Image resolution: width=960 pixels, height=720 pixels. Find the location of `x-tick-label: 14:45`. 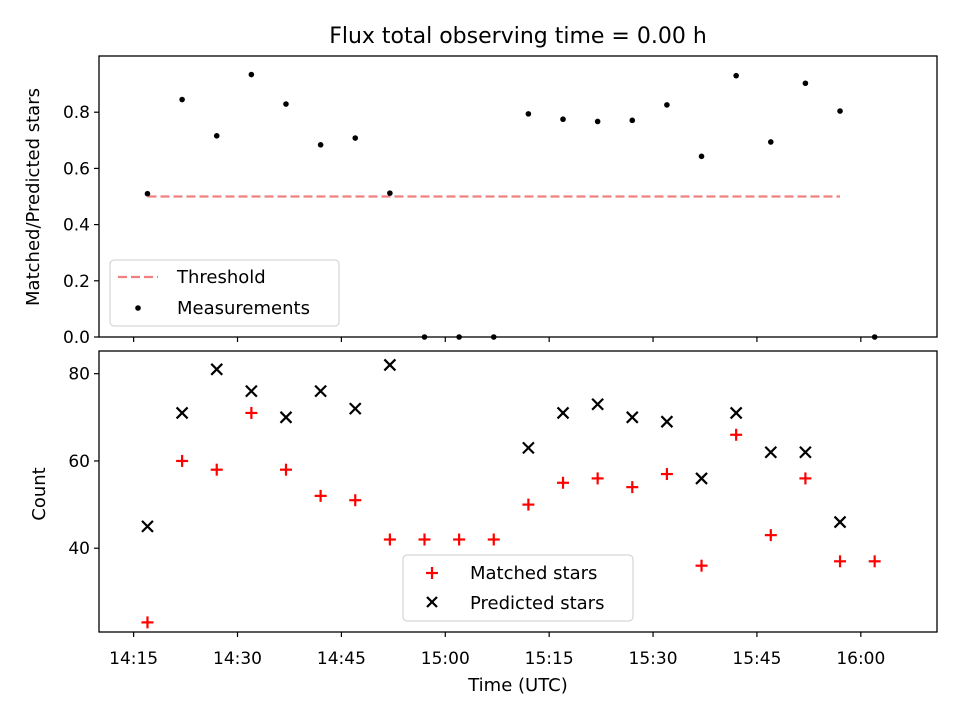

x-tick-label: 14:45 is located at coordinates (341, 659).